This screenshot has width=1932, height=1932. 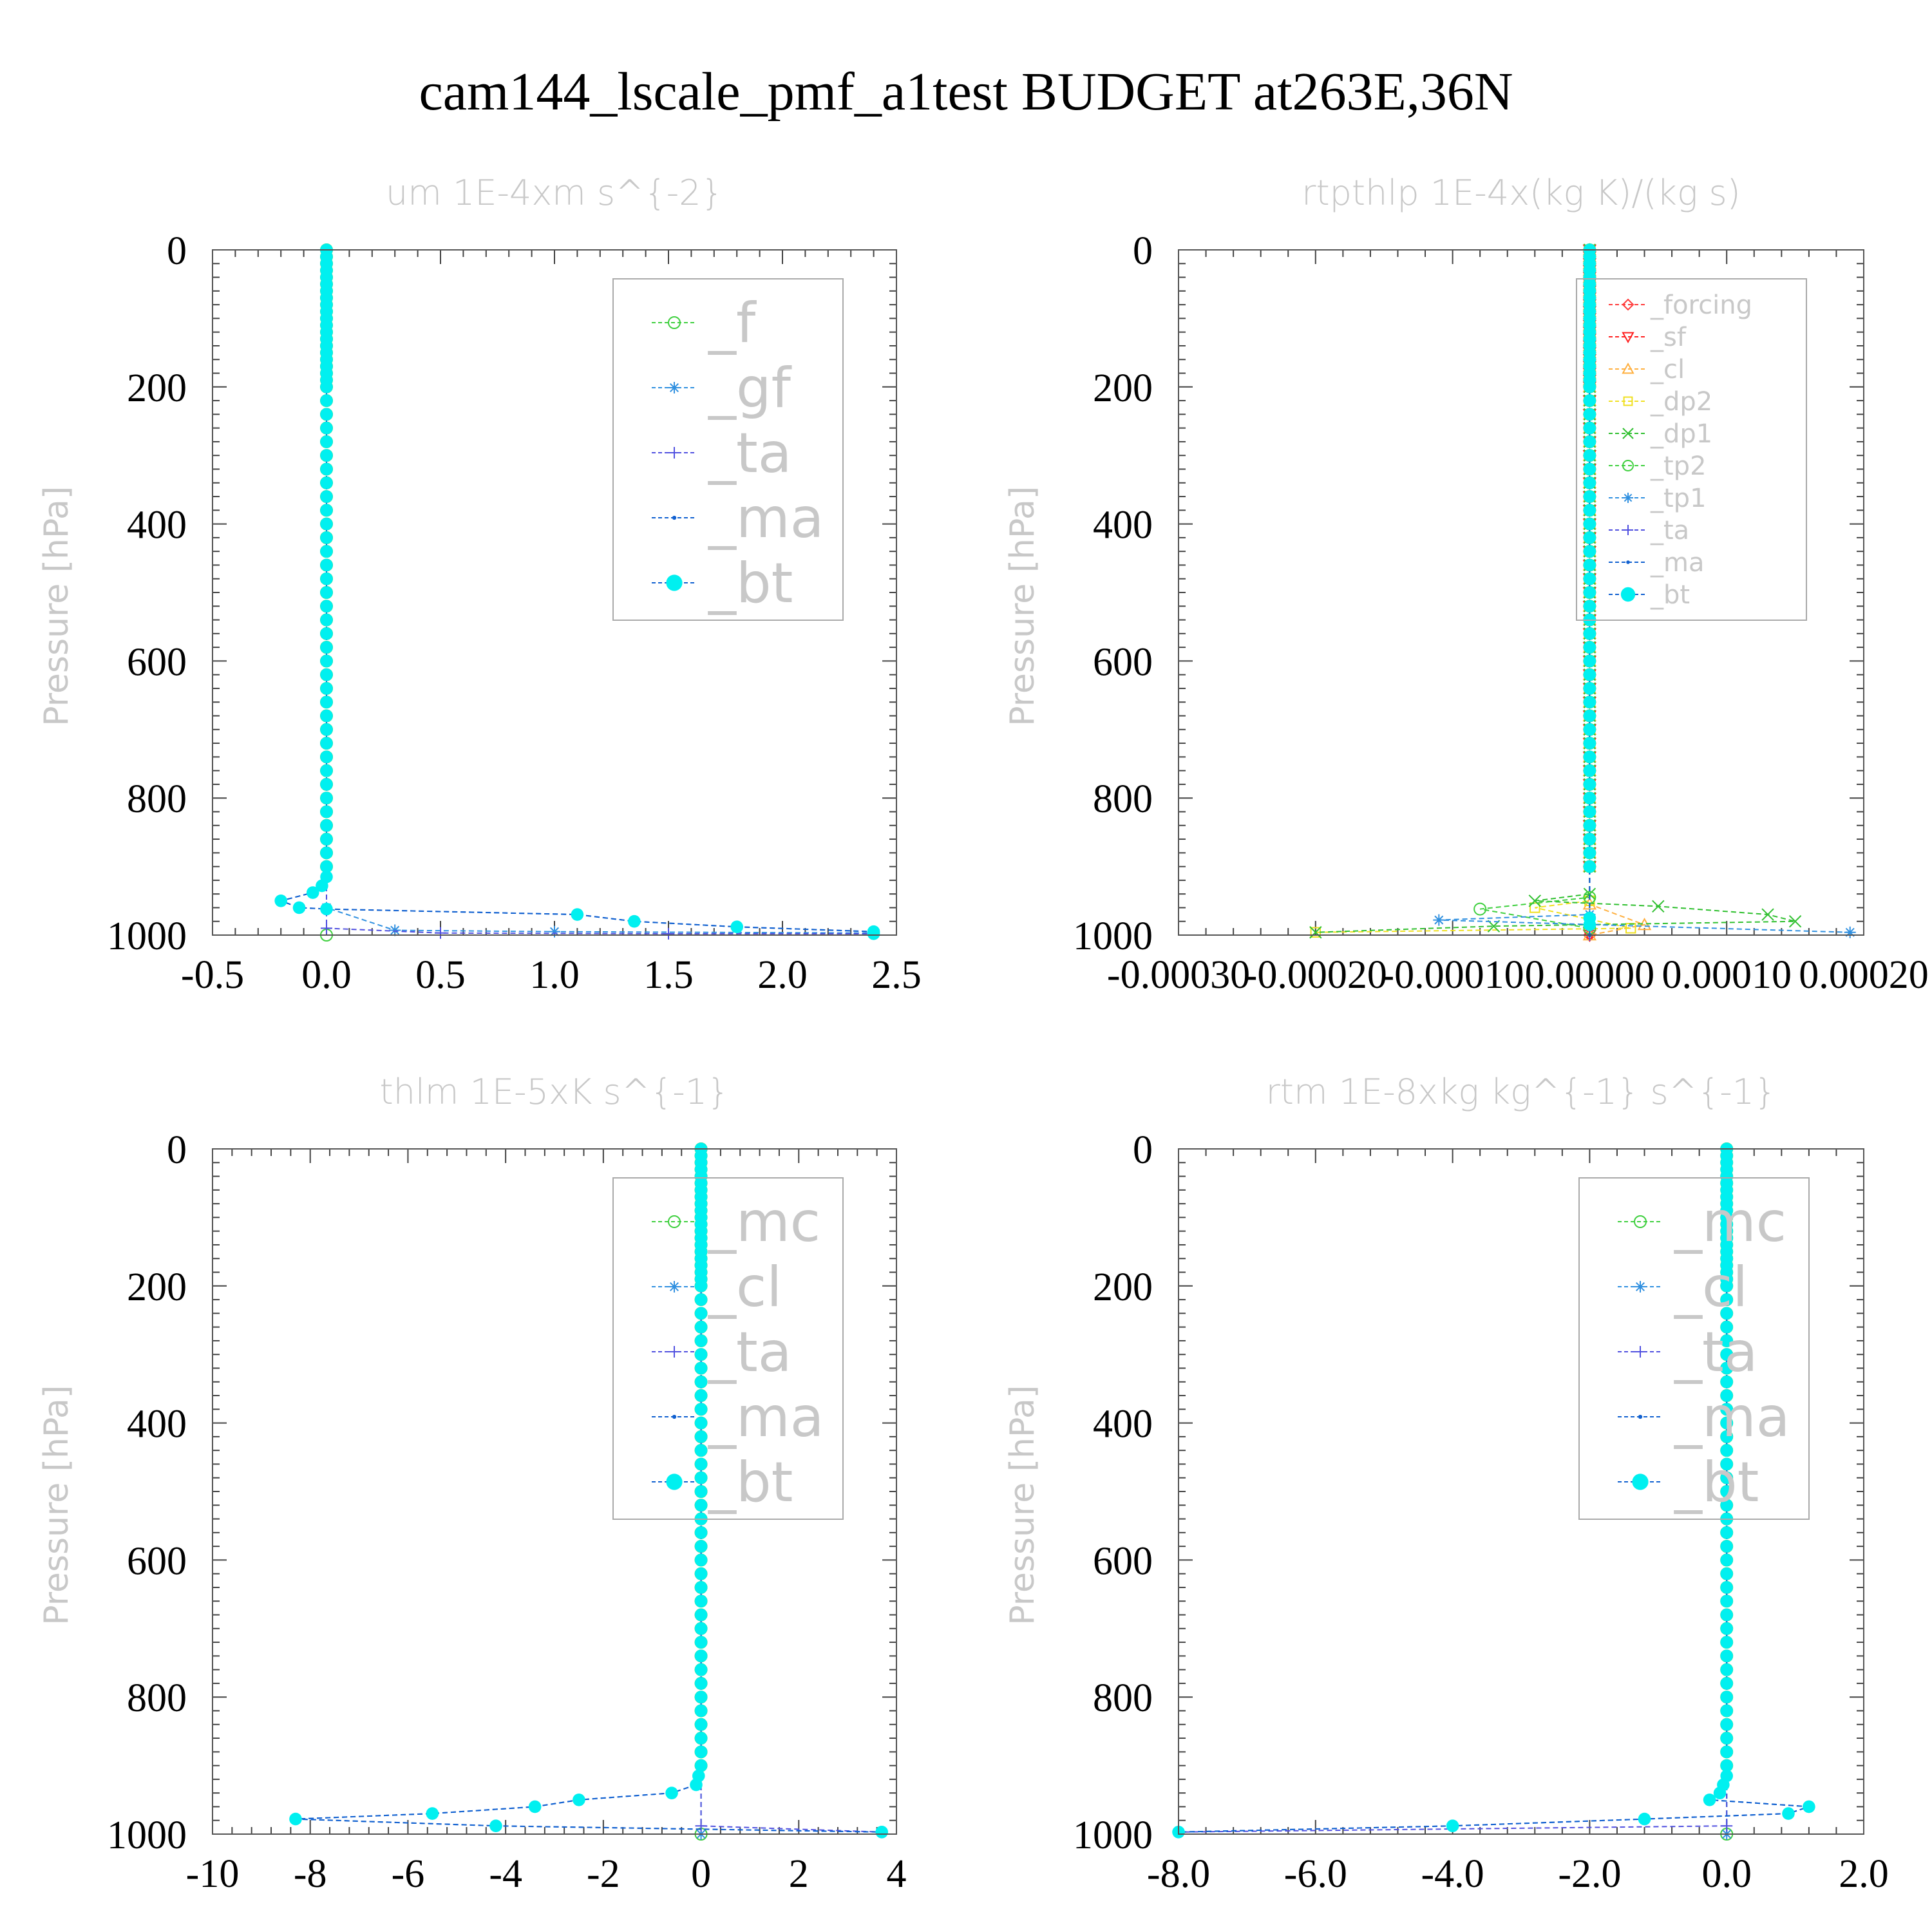 What do you see at coordinates (799, 1874) in the screenshot?
I see `x-tick-label: 2` at bounding box center [799, 1874].